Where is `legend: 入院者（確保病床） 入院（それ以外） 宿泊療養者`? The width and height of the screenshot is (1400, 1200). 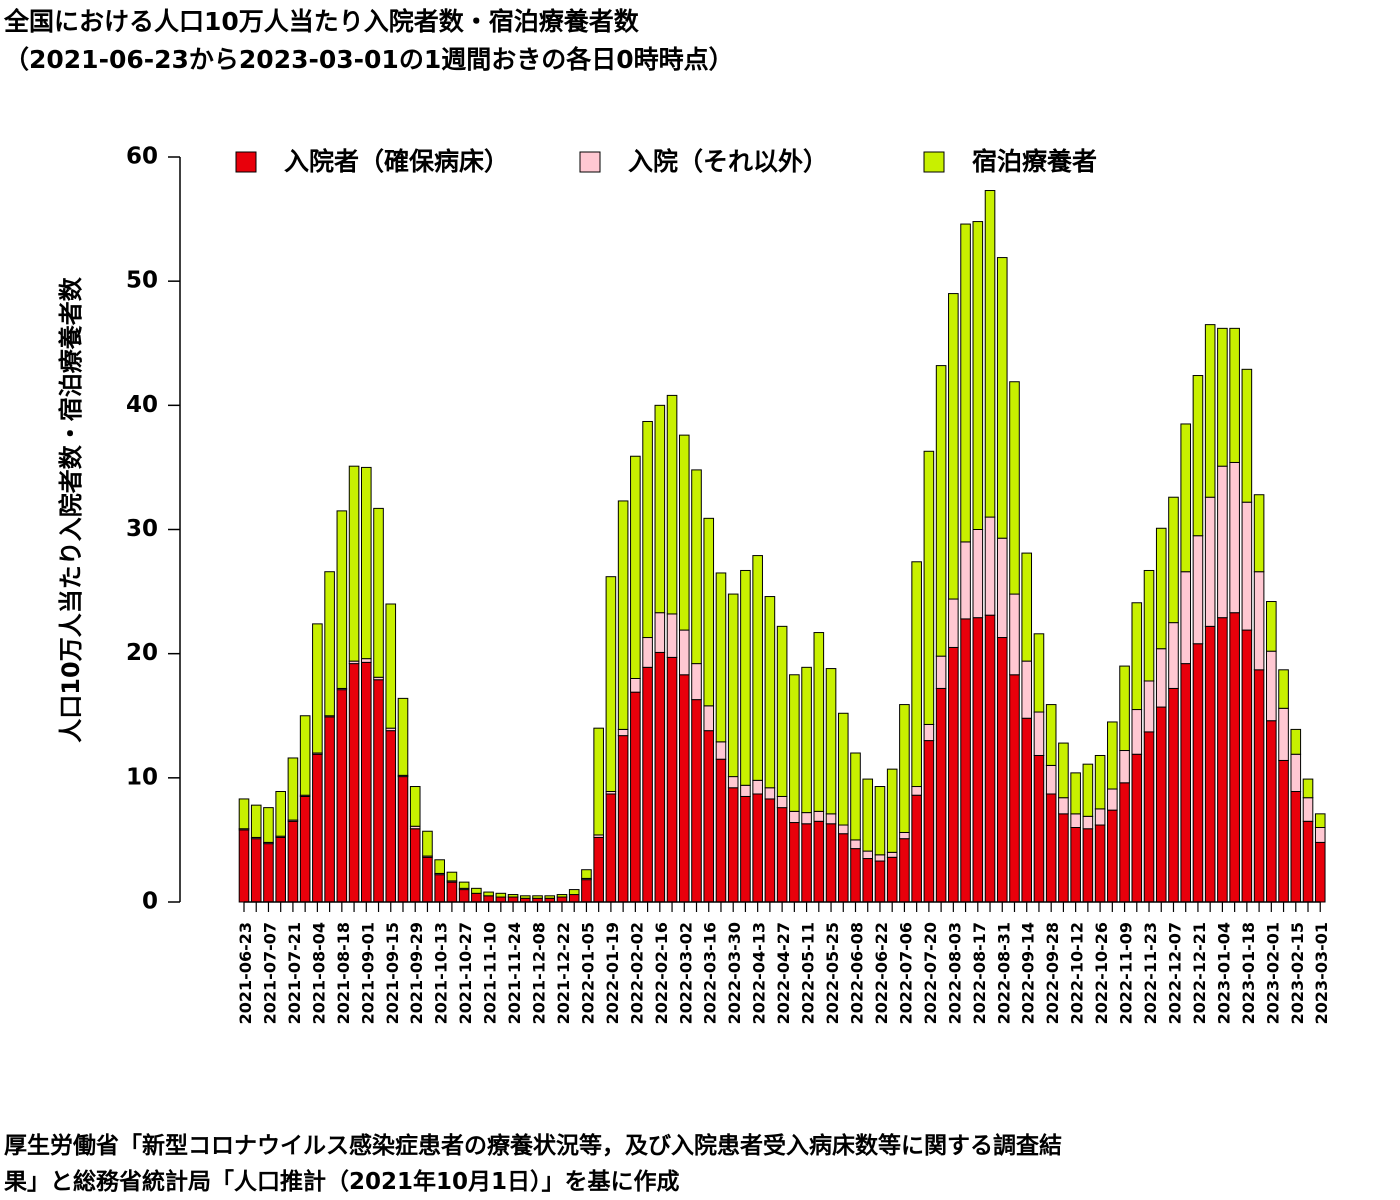 legend: 入院者（確保病床） 入院（それ以外） 宿泊療養者 is located at coordinates (666, 161).